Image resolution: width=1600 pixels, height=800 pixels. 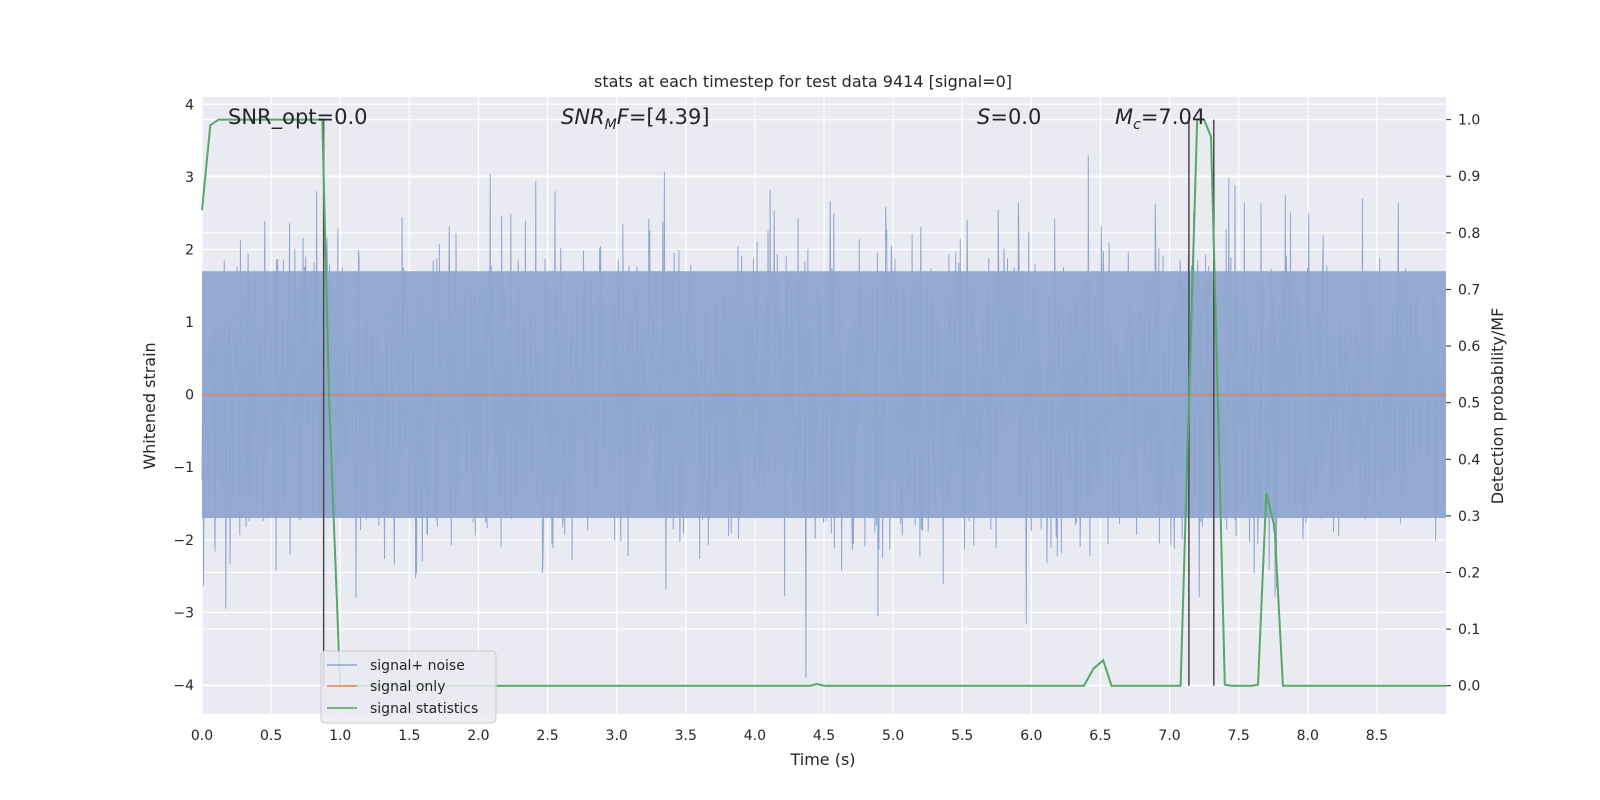 I want to click on right-tick-label: 0.3, so click(x=1469, y=517).